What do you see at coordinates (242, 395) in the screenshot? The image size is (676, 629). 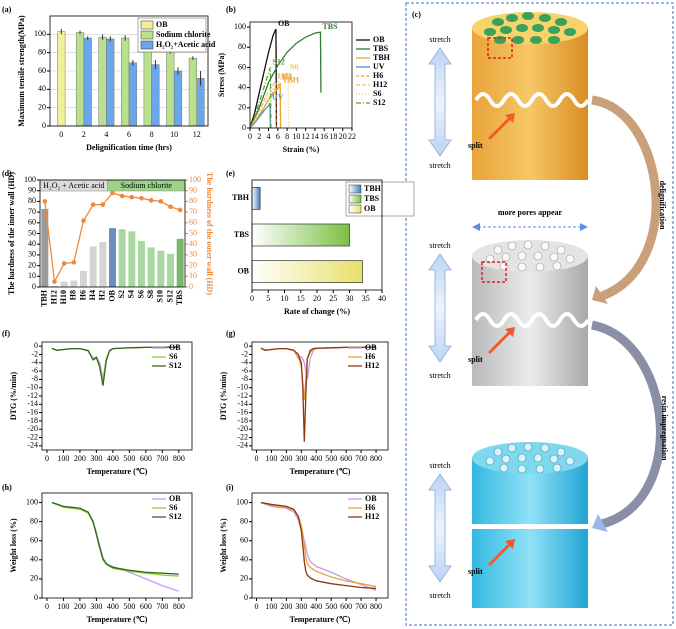 I see `y-tick-label: -12` at bounding box center [242, 395].